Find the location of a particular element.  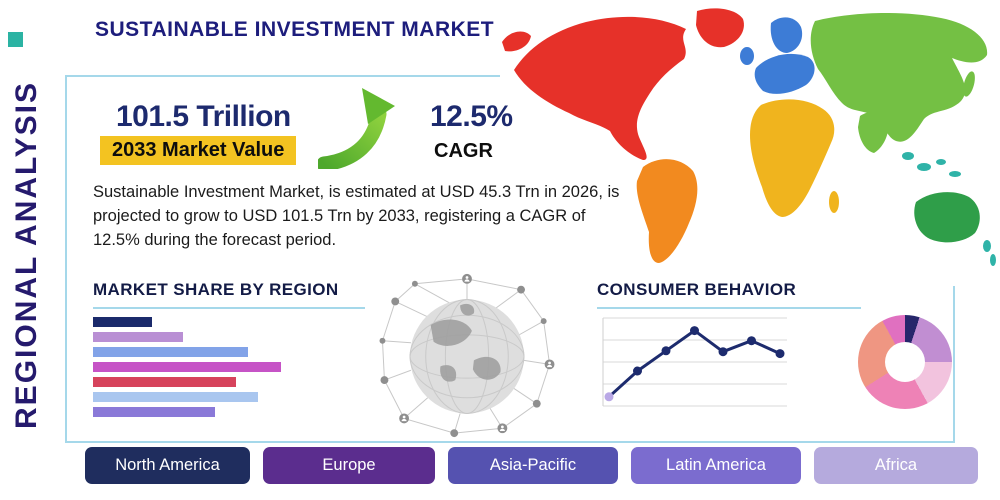

consumer-behavior-line-chart is located at coordinates (694, 362).